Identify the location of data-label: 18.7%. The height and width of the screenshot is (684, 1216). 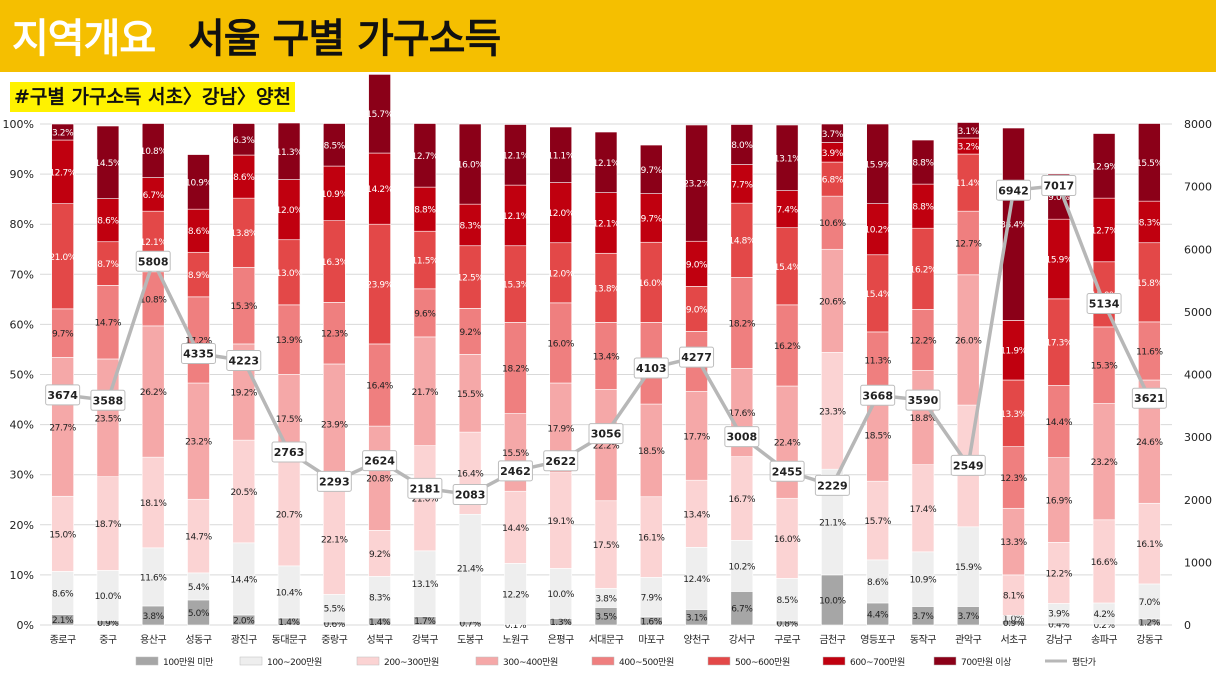
(108, 525).